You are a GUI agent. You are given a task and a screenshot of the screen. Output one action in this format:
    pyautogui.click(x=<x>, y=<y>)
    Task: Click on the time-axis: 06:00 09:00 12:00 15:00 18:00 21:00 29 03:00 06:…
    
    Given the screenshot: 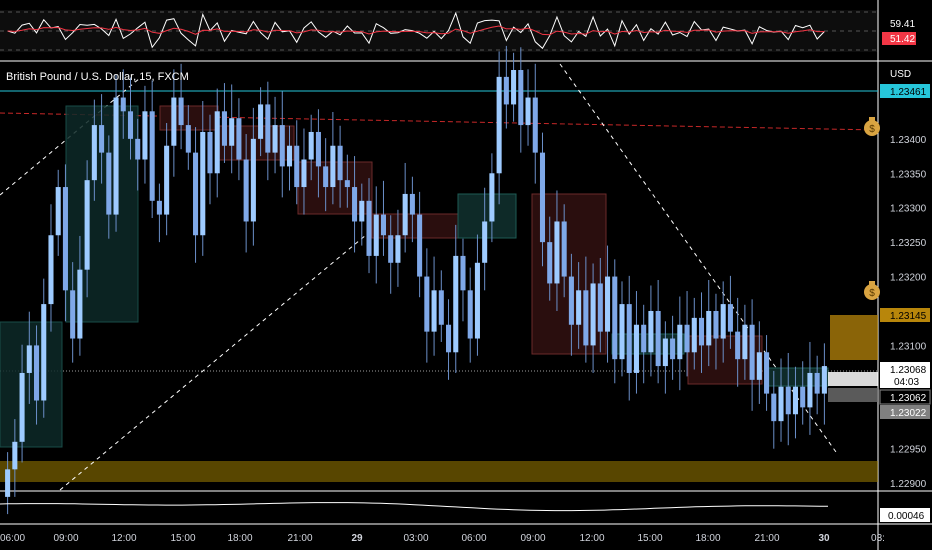 What is the action you would take?
    pyautogui.click(x=442, y=538)
    